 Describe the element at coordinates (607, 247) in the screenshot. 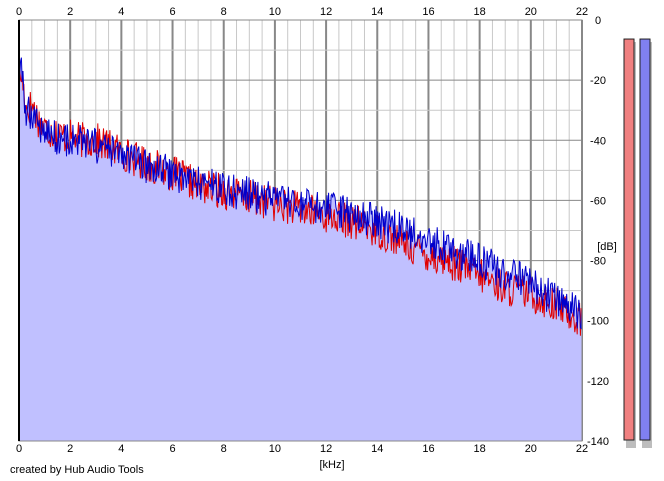

I see `y-axis-label: [dB]` at that location.